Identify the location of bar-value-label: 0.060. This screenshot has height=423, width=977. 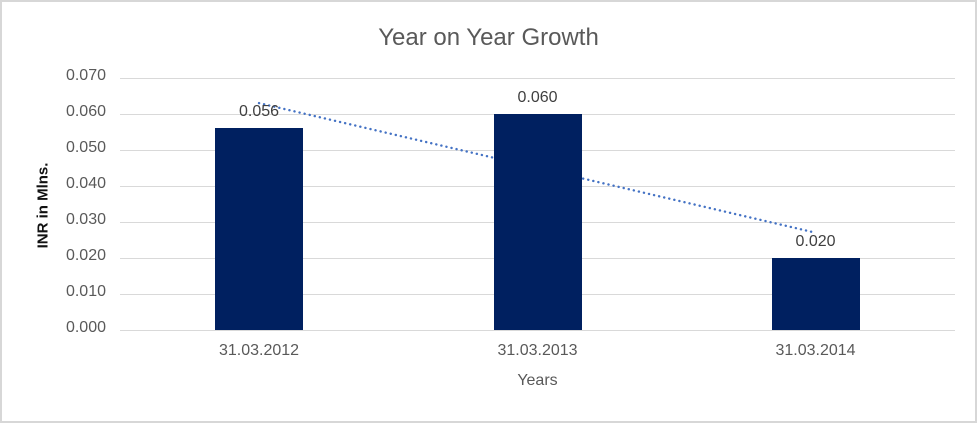
(537, 97).